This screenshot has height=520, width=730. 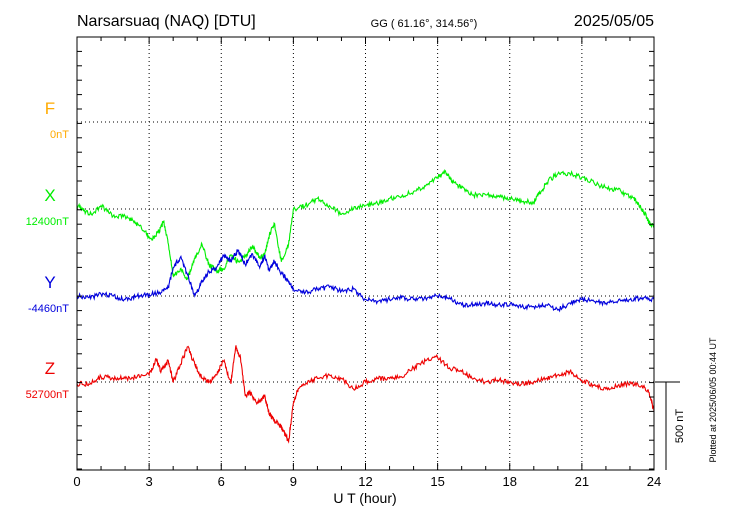 What do you see at coordinates (510, 481) in the screenshot?
I see `x-tick-label: 18` at bounding box center [510, 481].